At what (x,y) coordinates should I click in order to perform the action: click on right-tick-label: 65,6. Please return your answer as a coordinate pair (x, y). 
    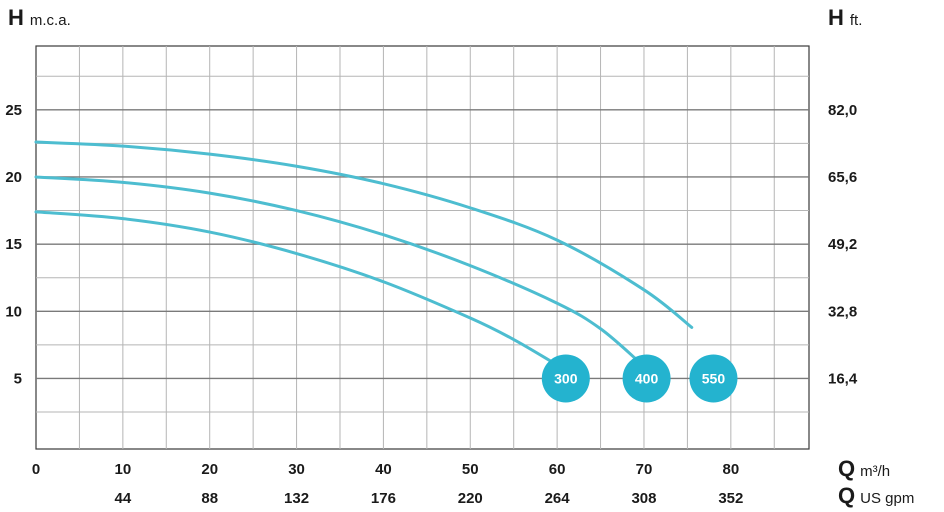
    Looking at the image, I should click on (842, 177).